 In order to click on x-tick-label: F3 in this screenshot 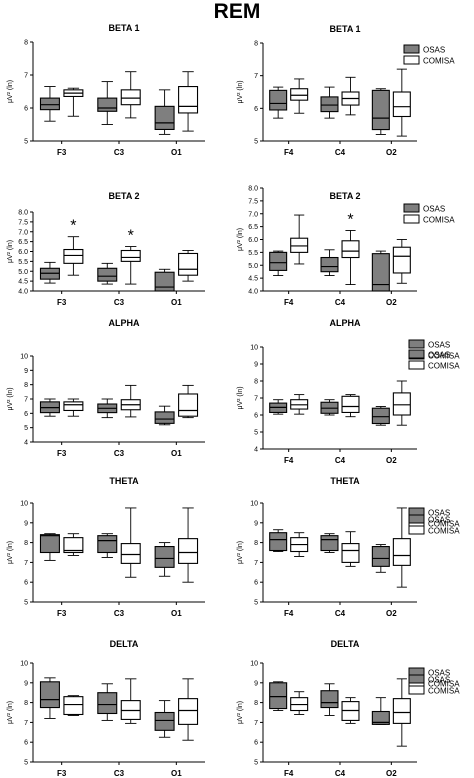, I will do `click(62, 302)`.